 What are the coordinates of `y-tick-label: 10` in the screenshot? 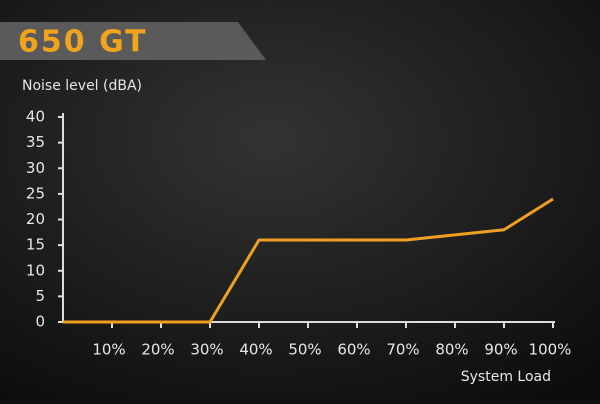 It's located at (35, 270).